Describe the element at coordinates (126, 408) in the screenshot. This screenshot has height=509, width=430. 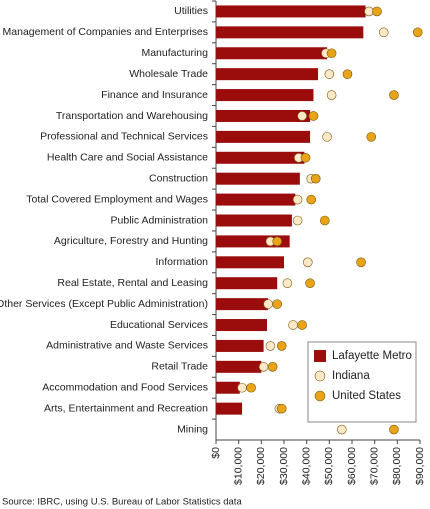
I see `category-label: Arts, Entertainment and Recreation` at that location.